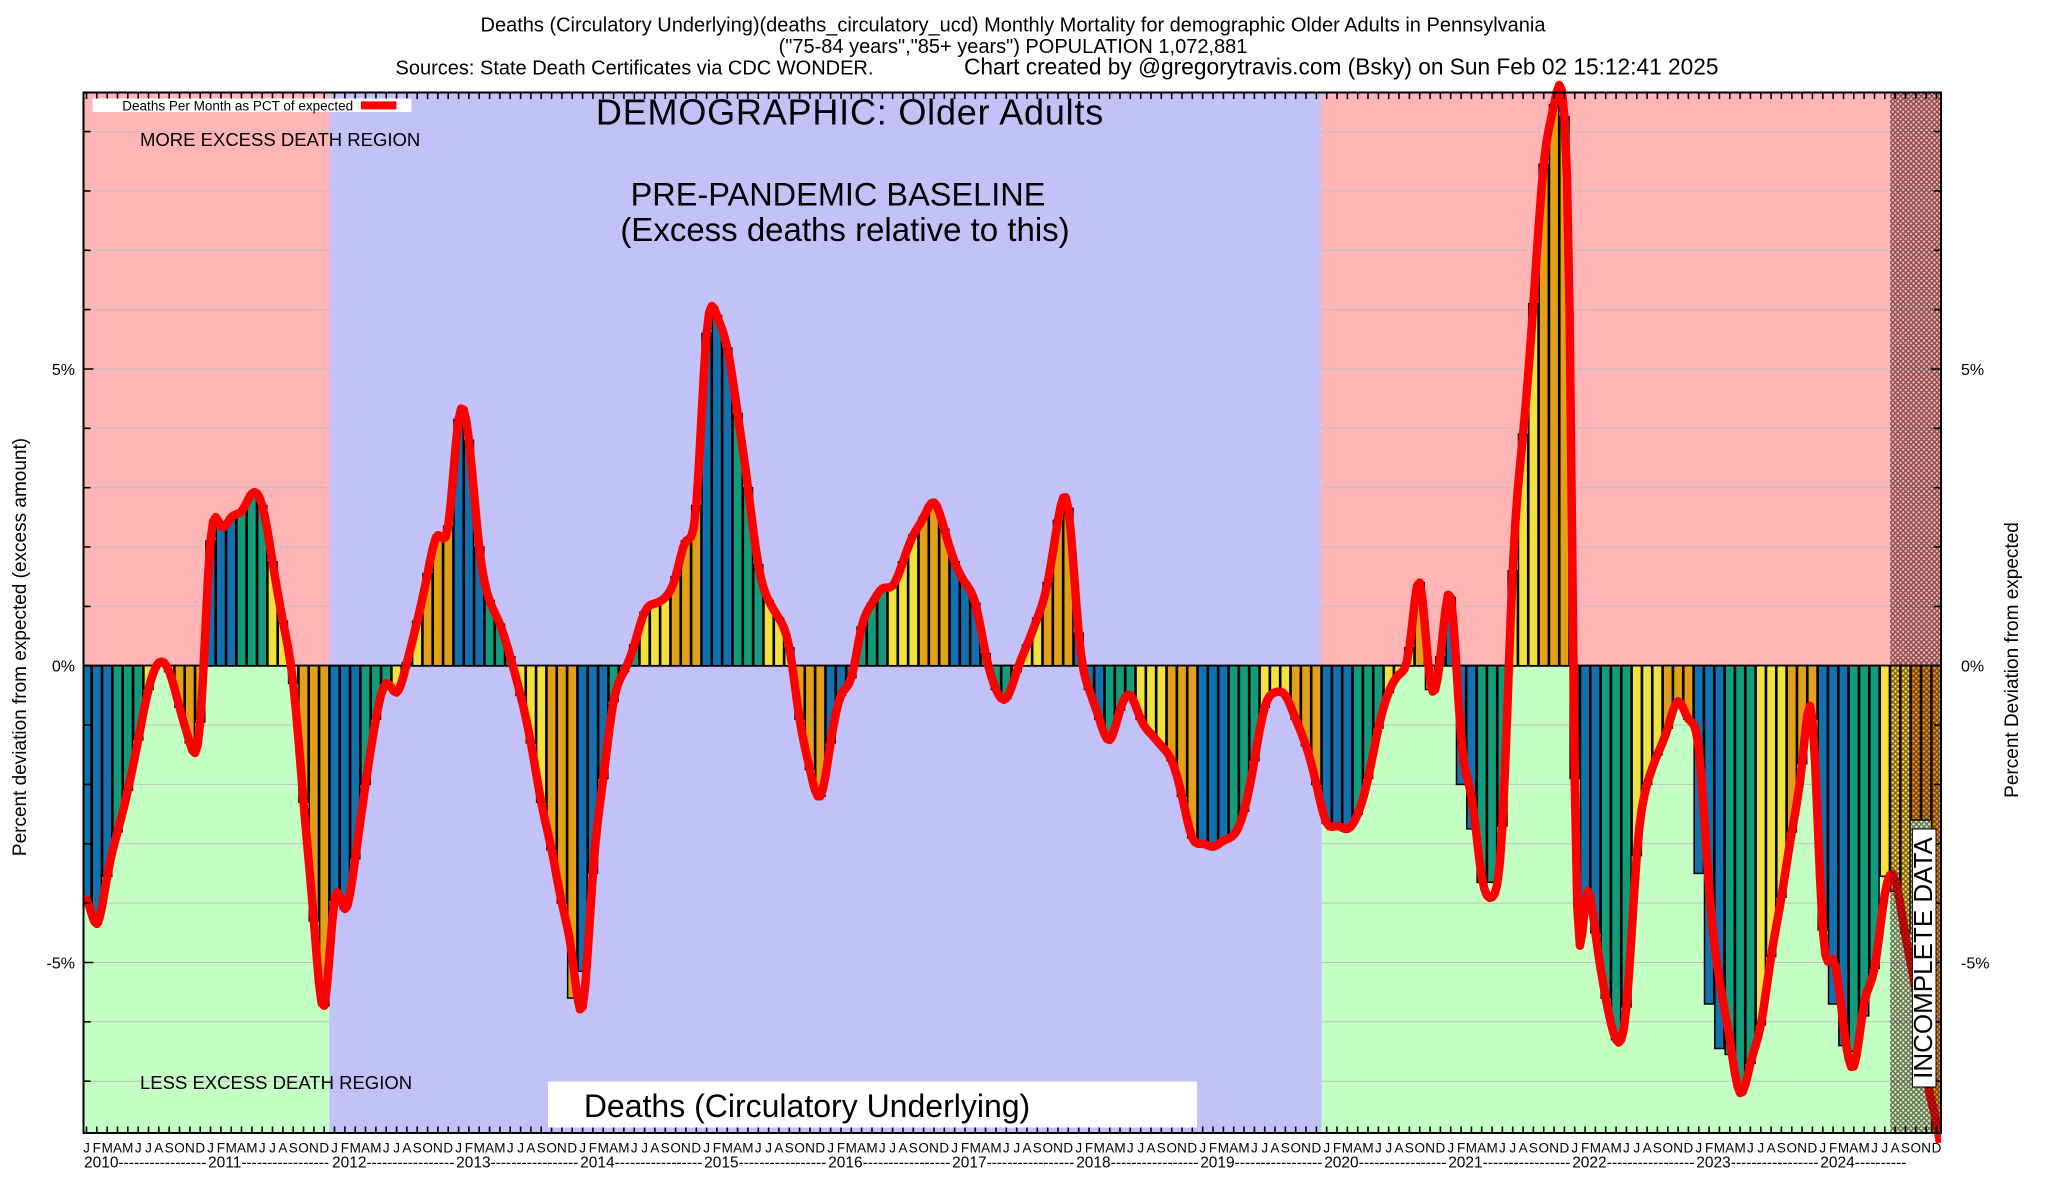 The height and width of the screenshot is (1200, 2048). I want to click on svg-text: MORE EXCESS DEATH REGION, so click(280, 139).